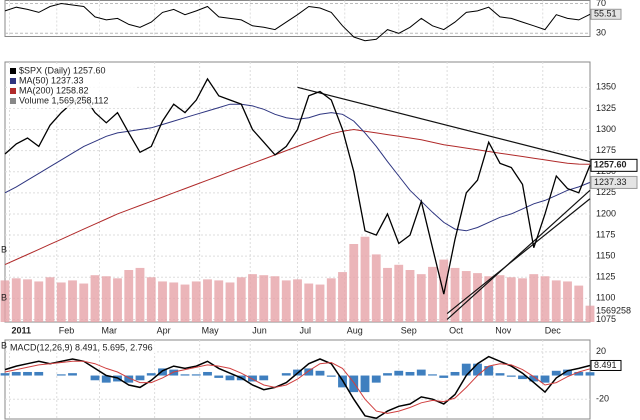  I want to click on rsi-tick-label: 70, so click(601, 4).